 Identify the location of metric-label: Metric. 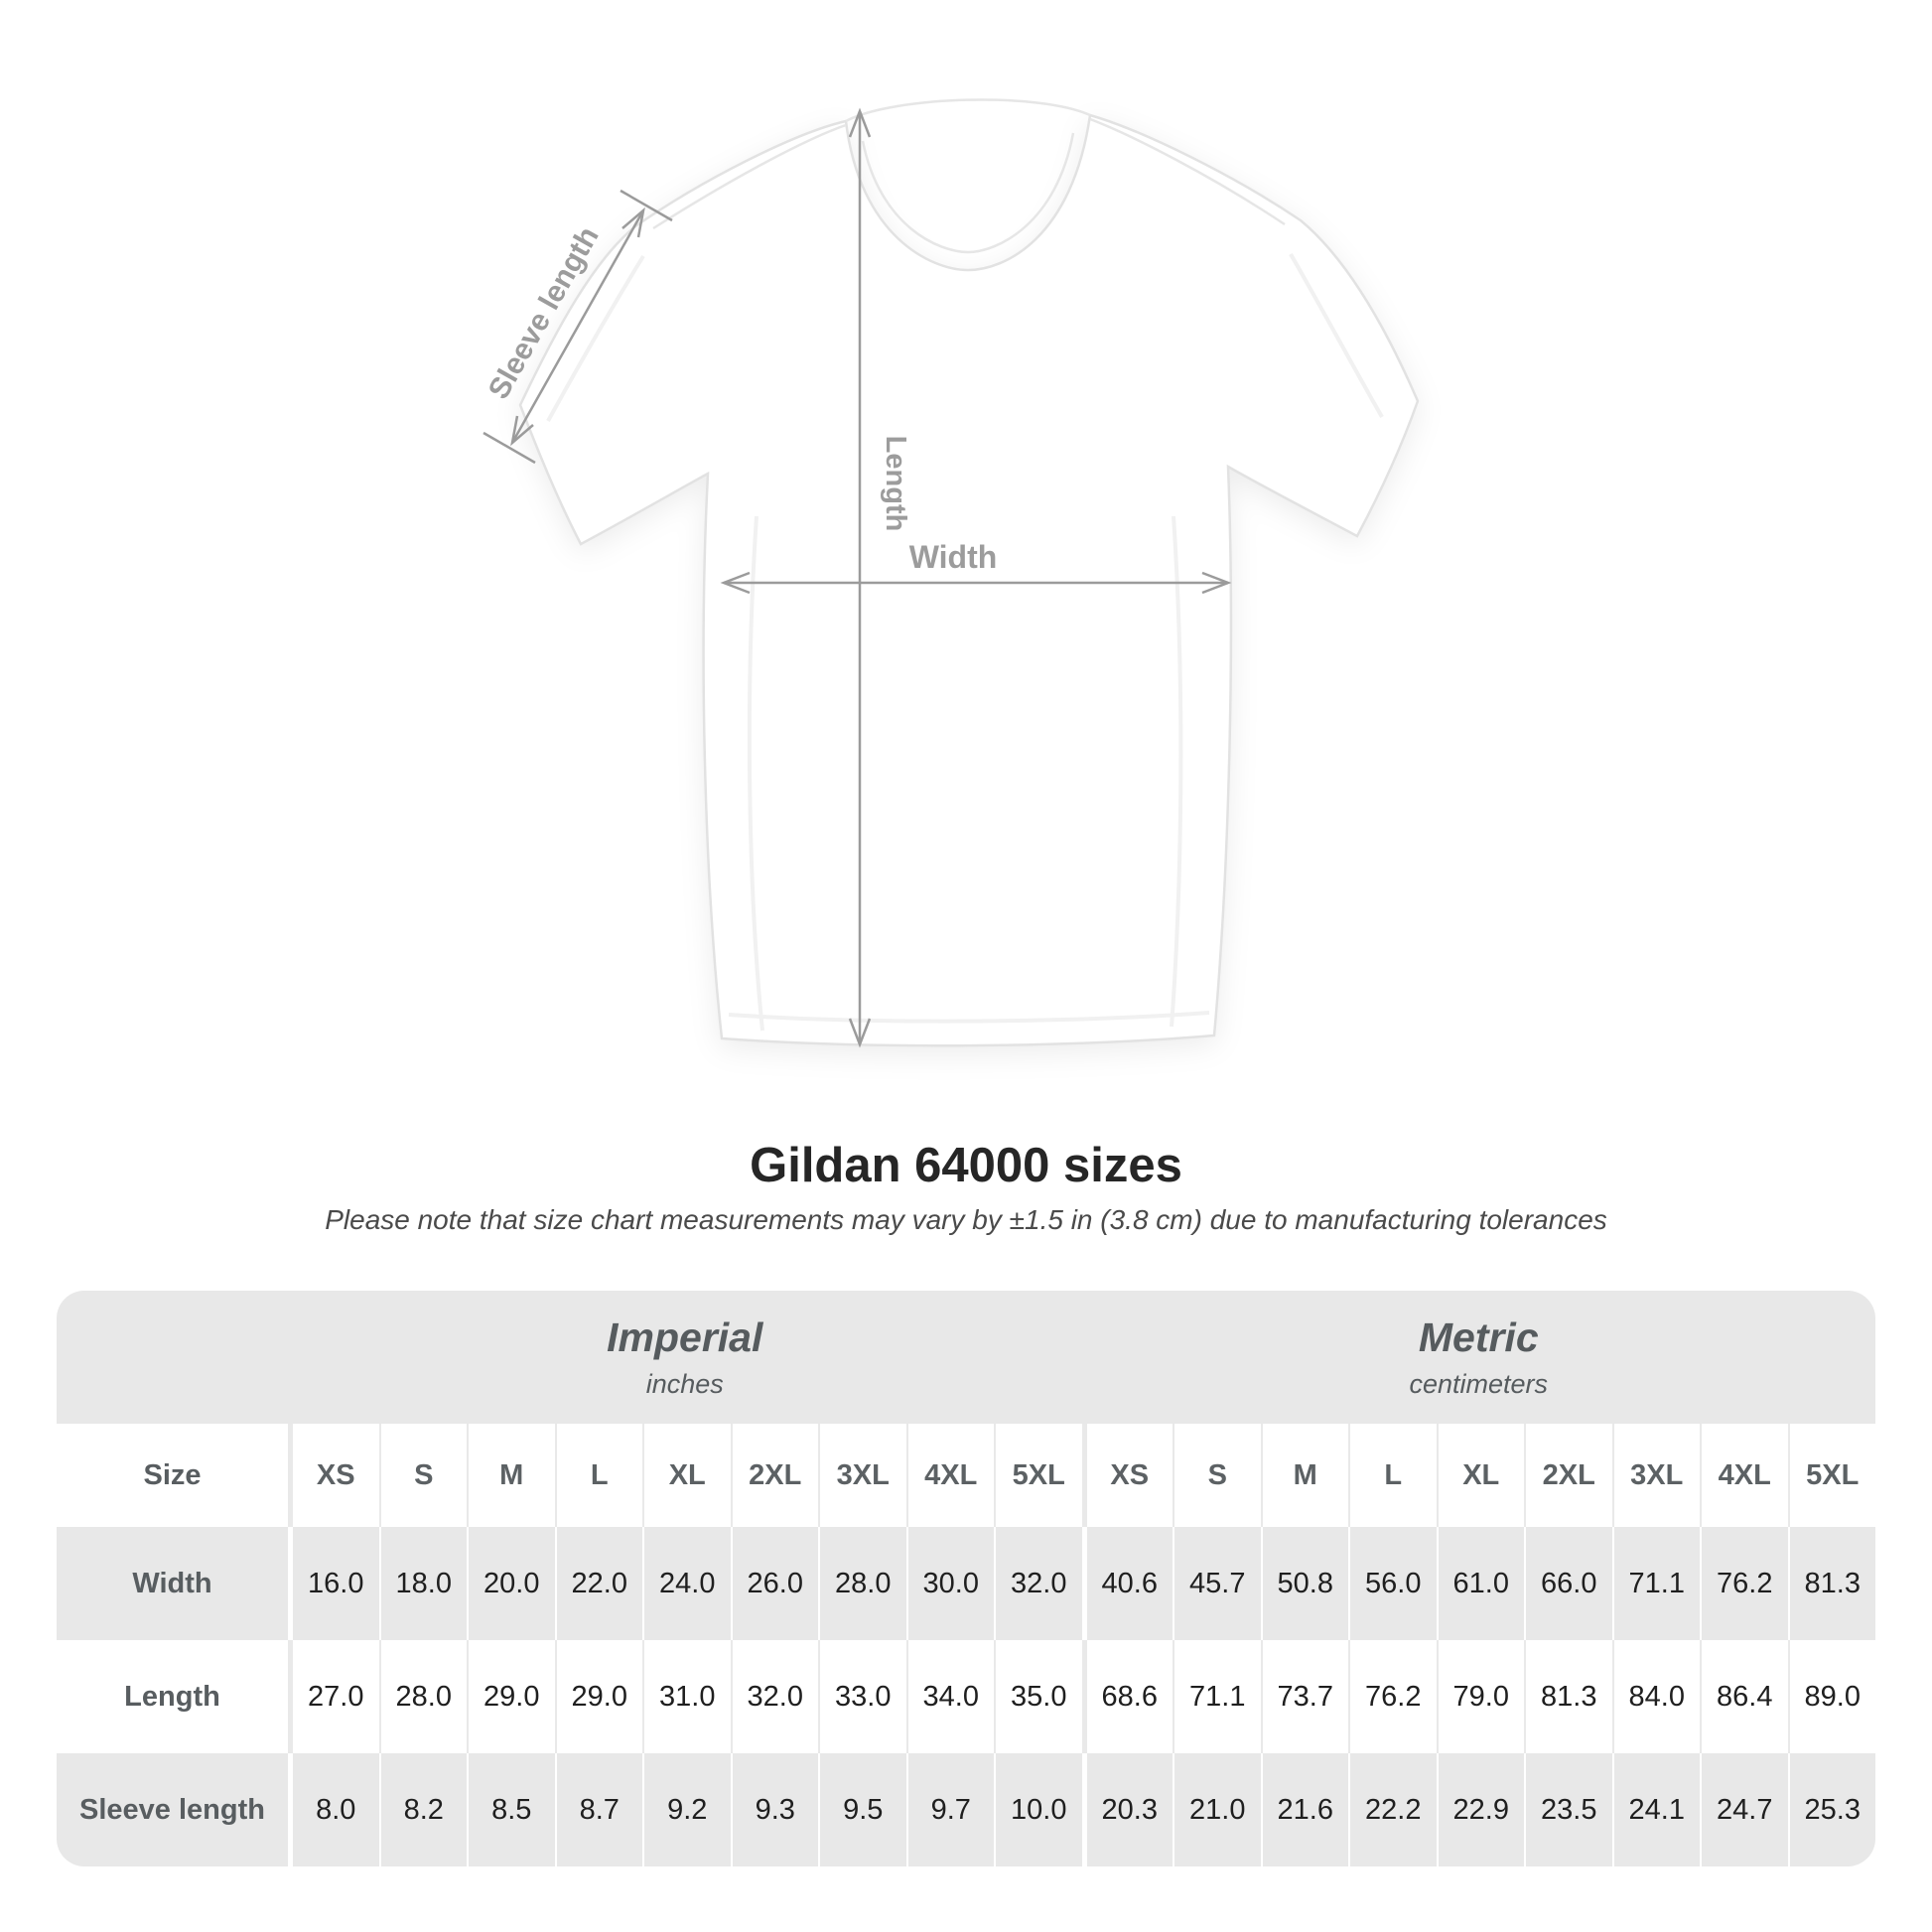
(1478, 1337).